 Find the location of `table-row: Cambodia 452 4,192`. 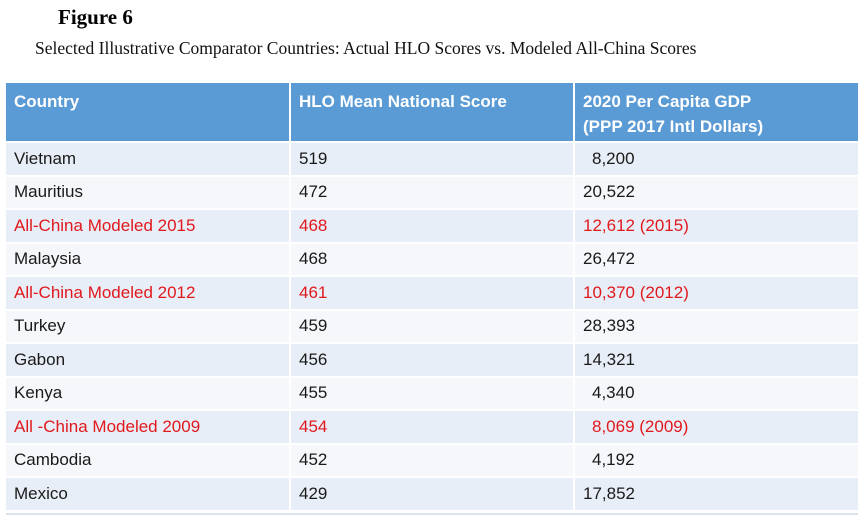

table-row: Cambodia 452 4,192 is located at coordinates (432, 459).